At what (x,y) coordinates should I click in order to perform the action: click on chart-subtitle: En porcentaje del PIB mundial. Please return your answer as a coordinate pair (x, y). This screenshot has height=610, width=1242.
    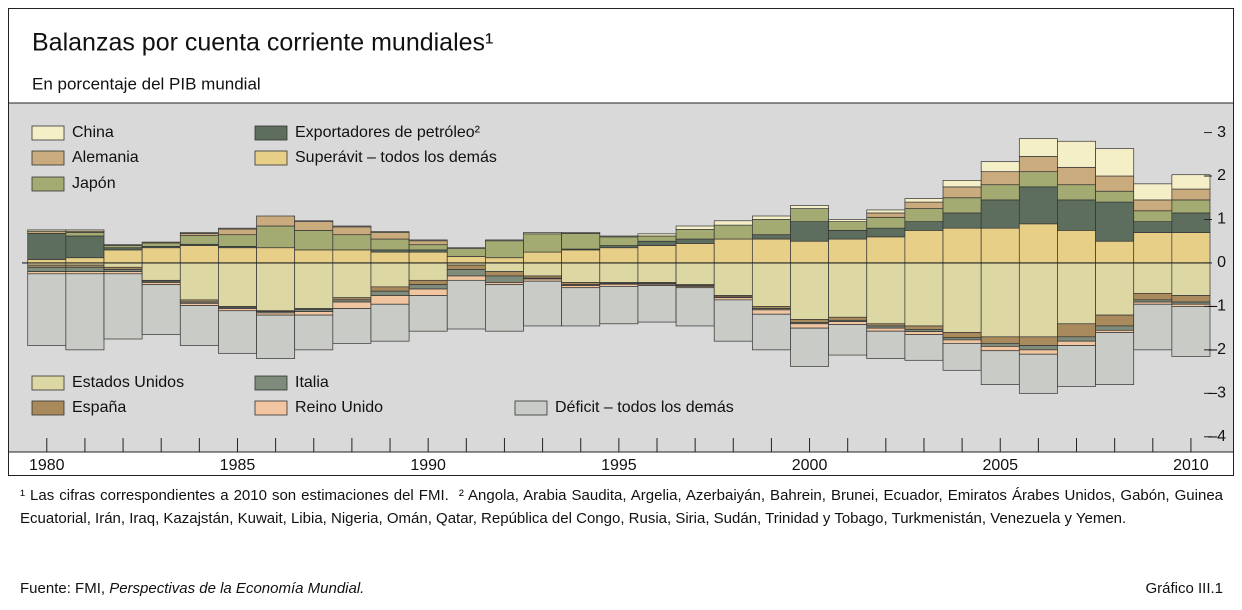
    Looking at the image, I should click on (146, 83).